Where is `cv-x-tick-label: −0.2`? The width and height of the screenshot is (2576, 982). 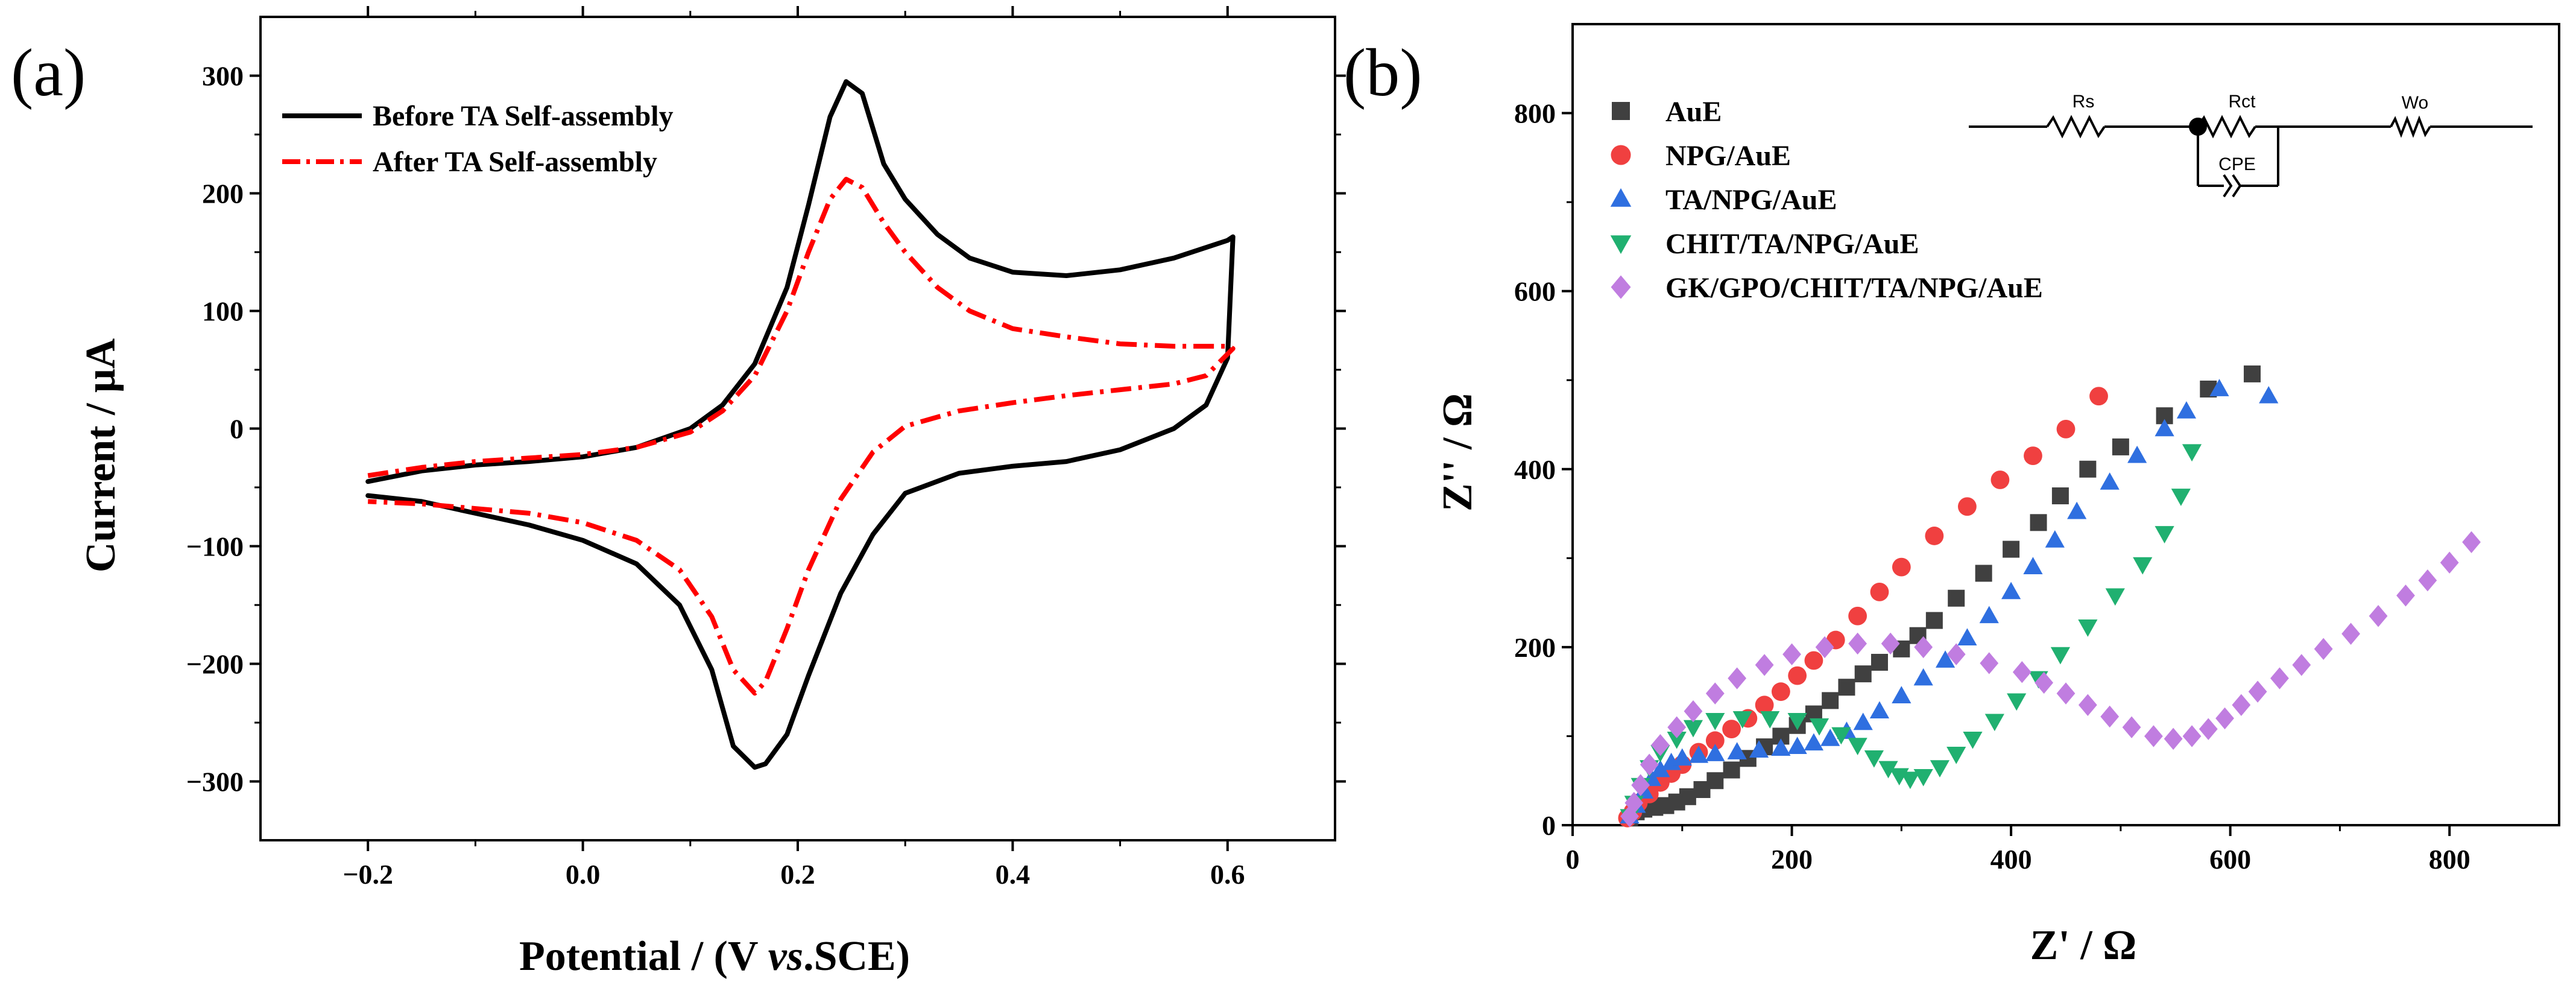
cv-x-tick-label: −0.2 is located at coordinates (368, 874).